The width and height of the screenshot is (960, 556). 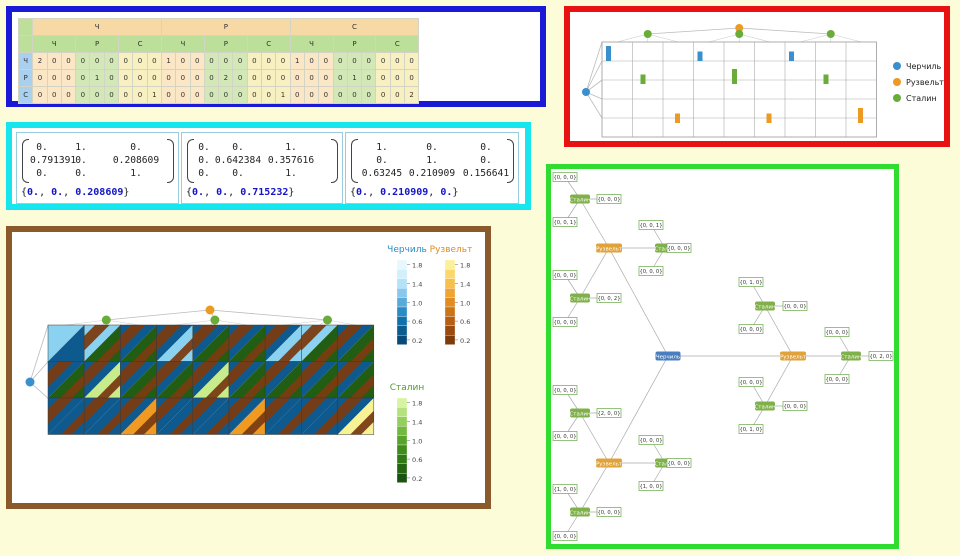 I want to click on vector-entry: 0., so click(x=33, y=192).